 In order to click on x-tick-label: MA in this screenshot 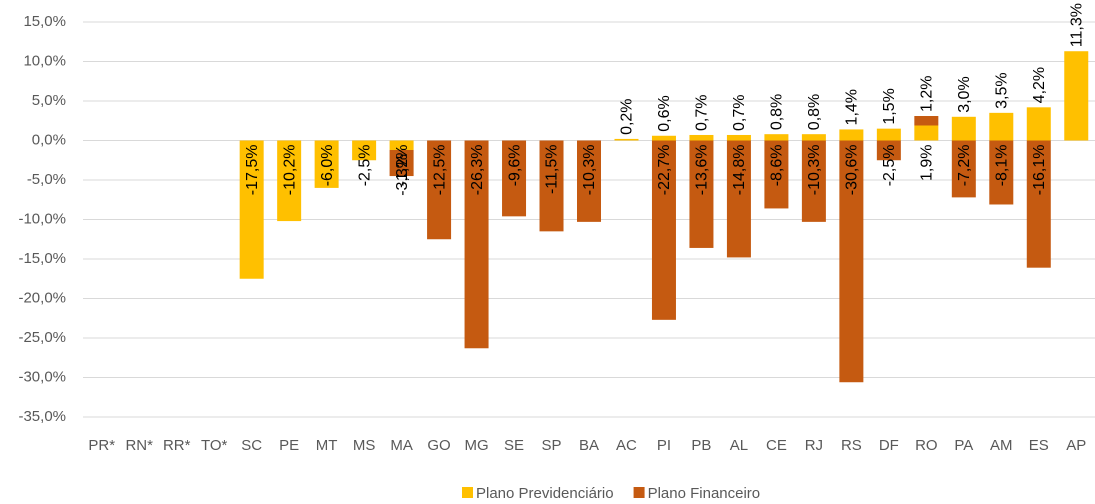, I will do `click(401, 445)`.